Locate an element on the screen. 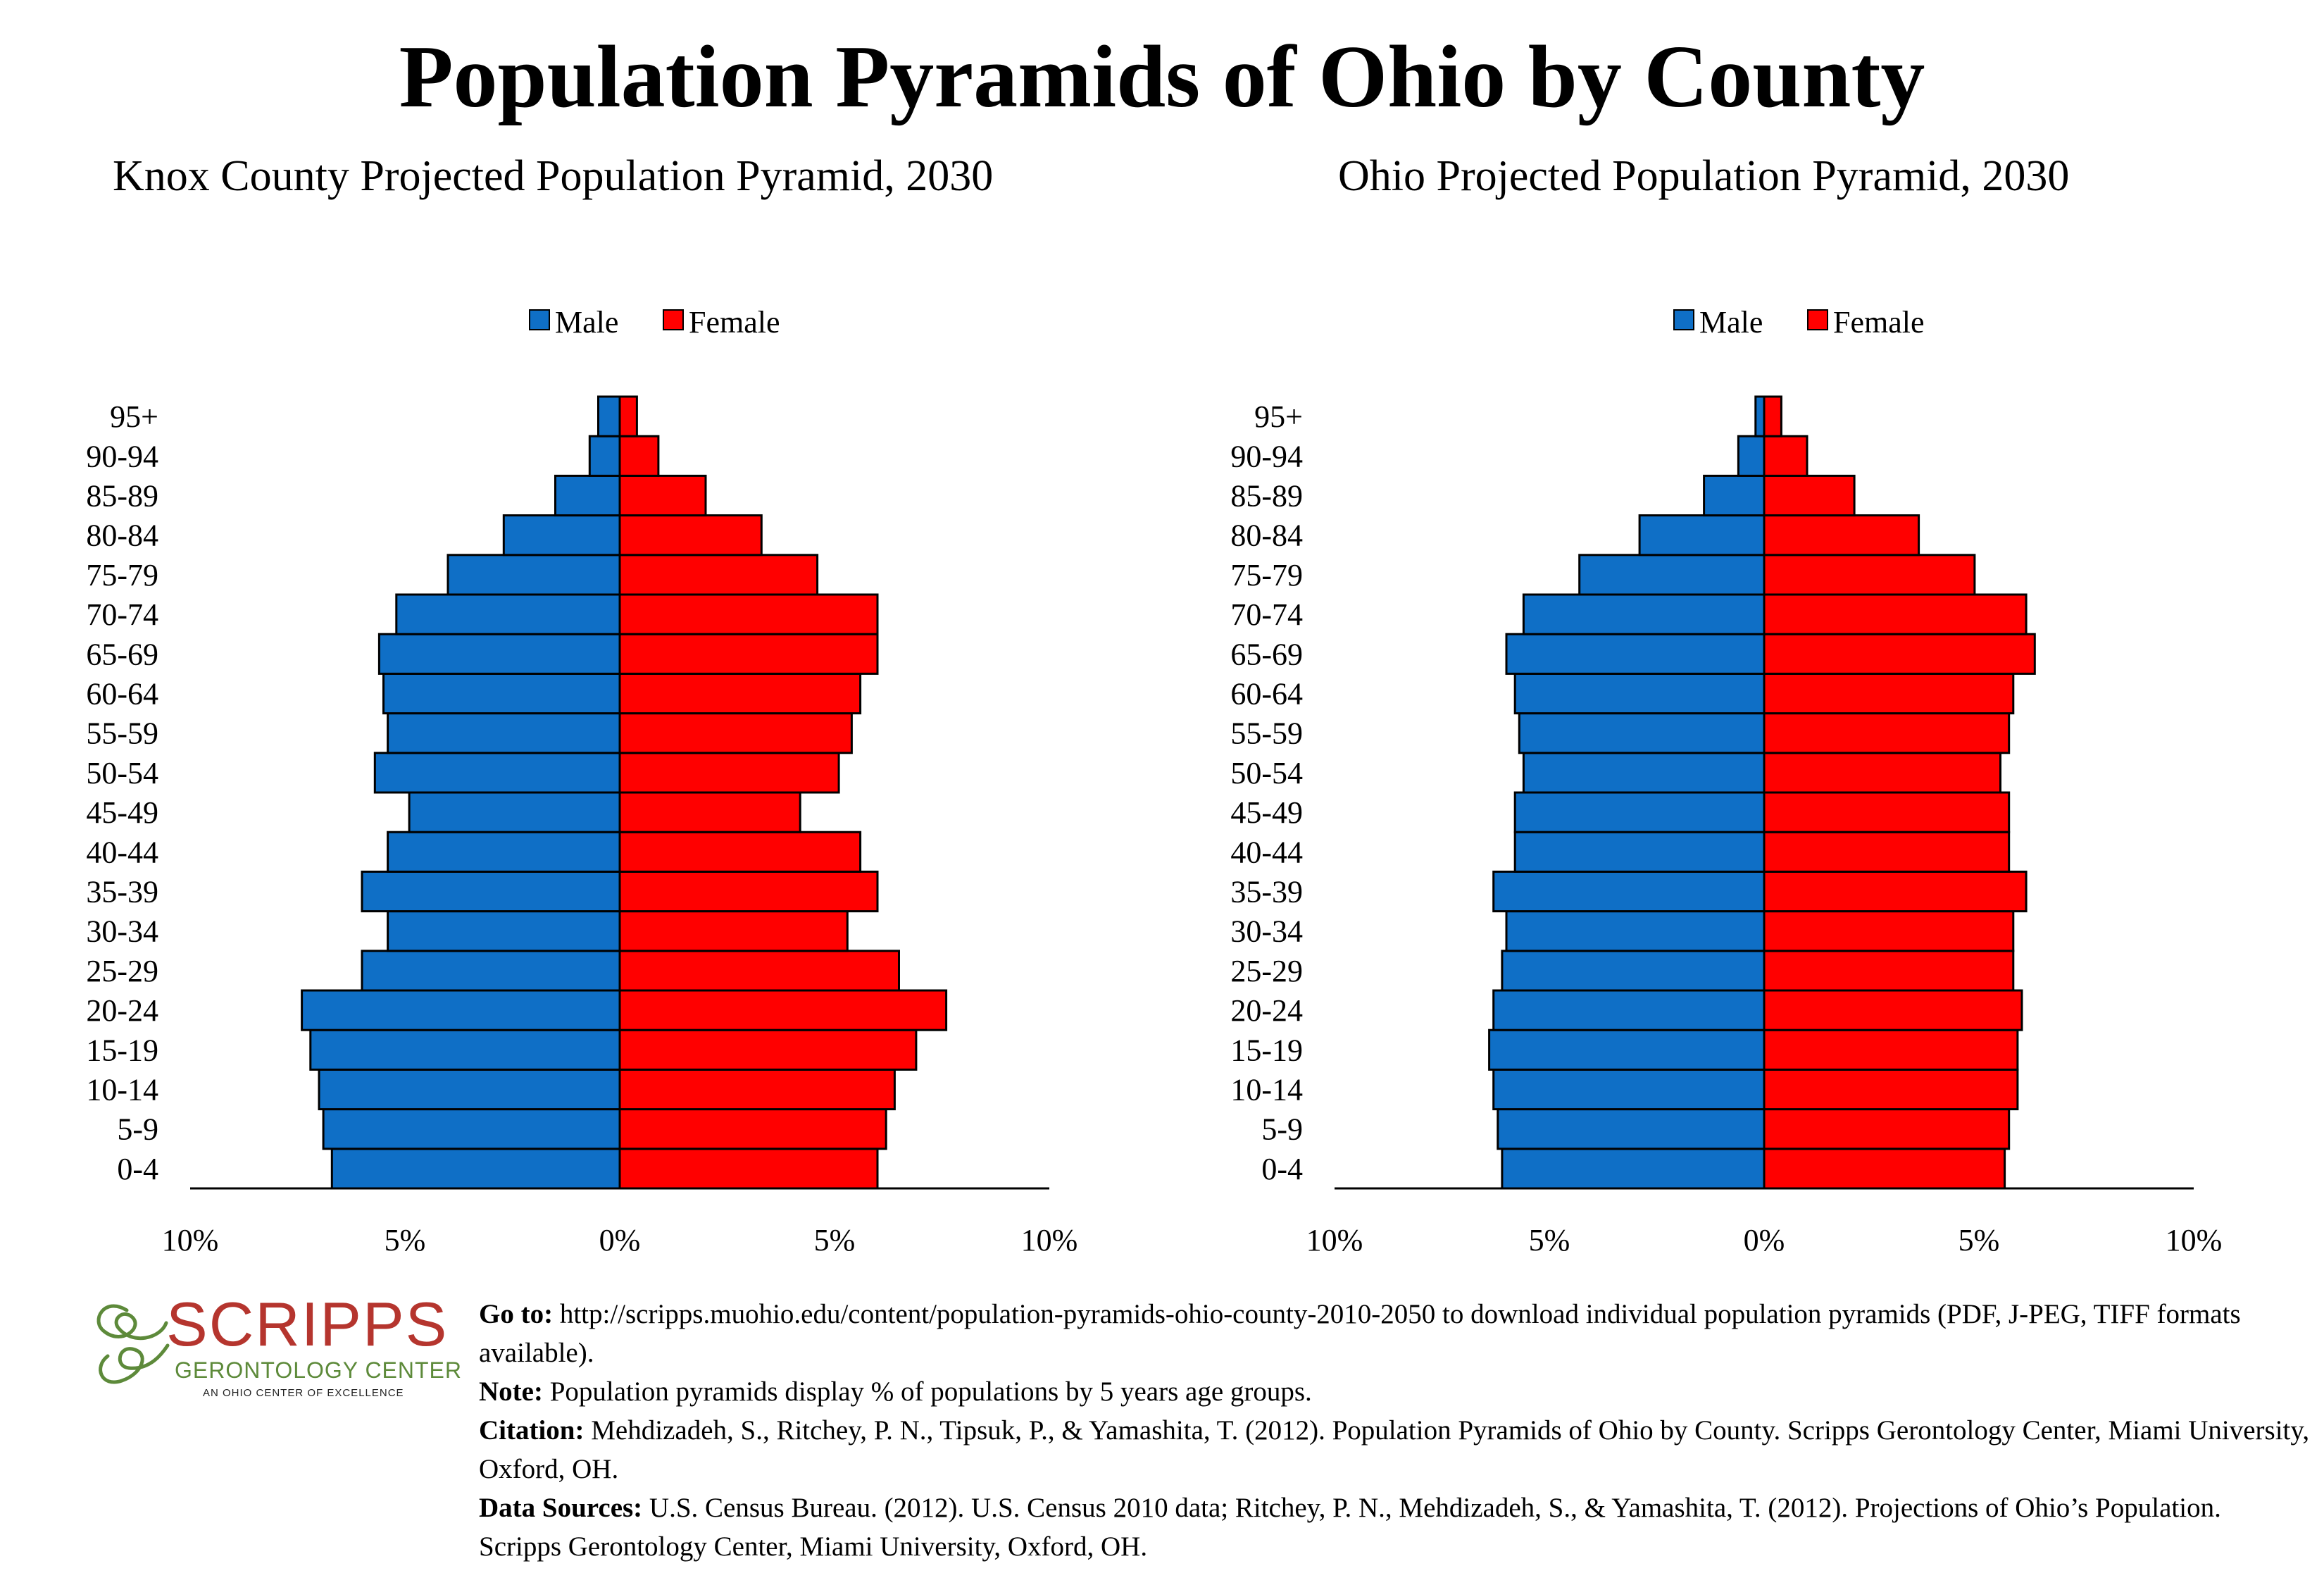 The height and width of the screenshot is (1585, 2324). chart-legend: Male Female is located at coordinates (1799, 322).